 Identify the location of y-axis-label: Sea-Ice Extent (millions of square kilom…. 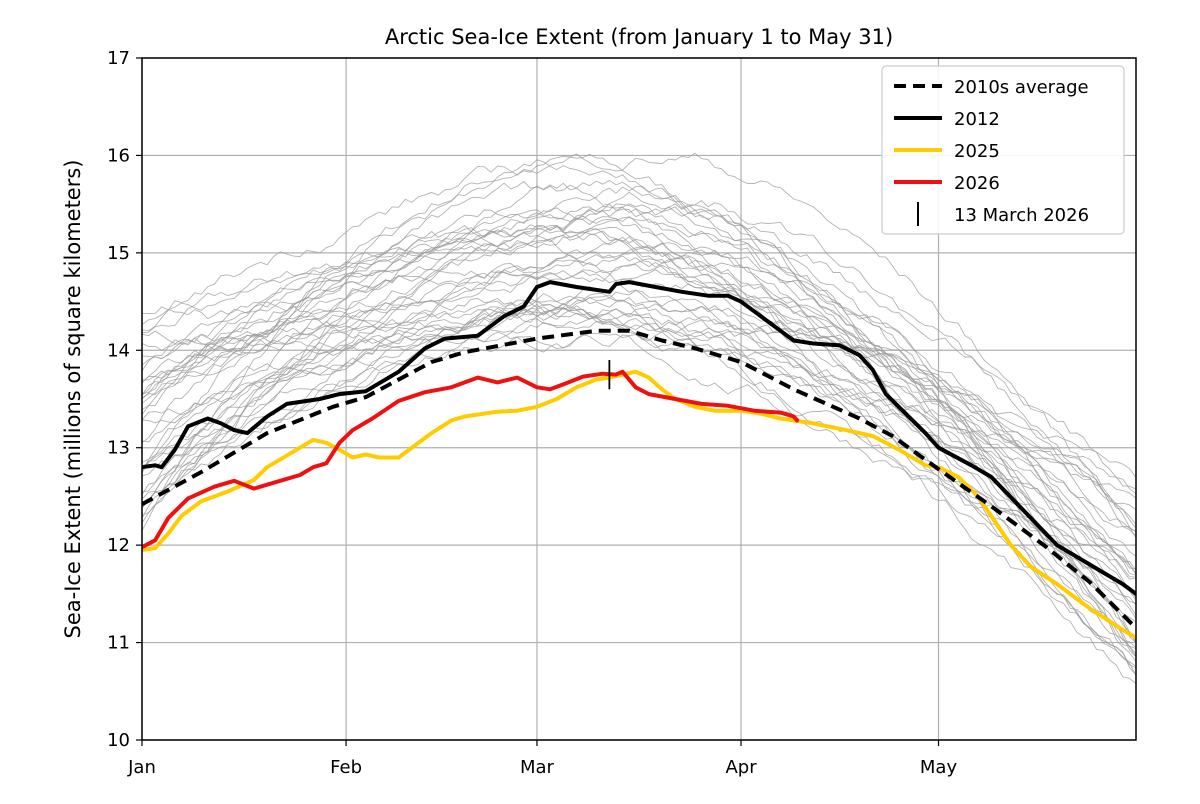
(73, 399).